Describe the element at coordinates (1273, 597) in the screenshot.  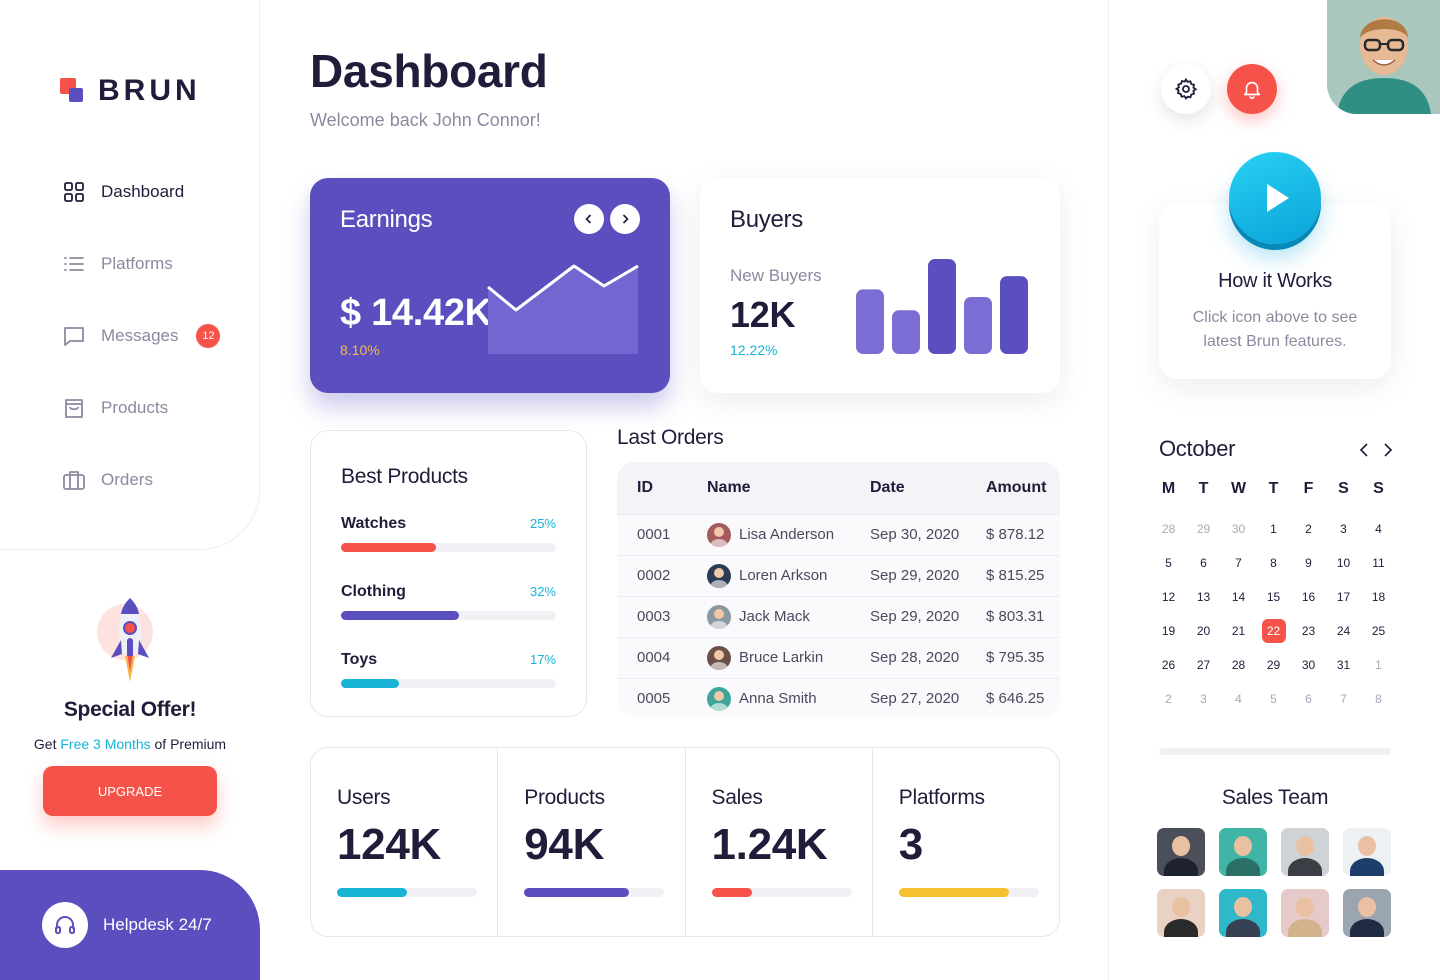
I see `calendar-day: 15` at that location.